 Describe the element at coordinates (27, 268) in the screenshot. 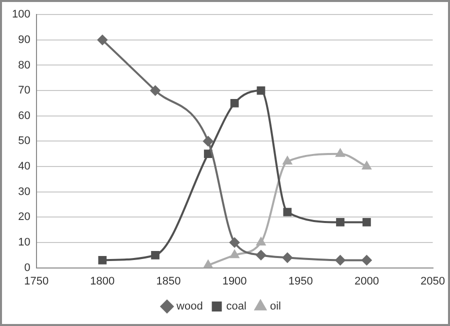

I see `y-tick-label: 0` at that location.